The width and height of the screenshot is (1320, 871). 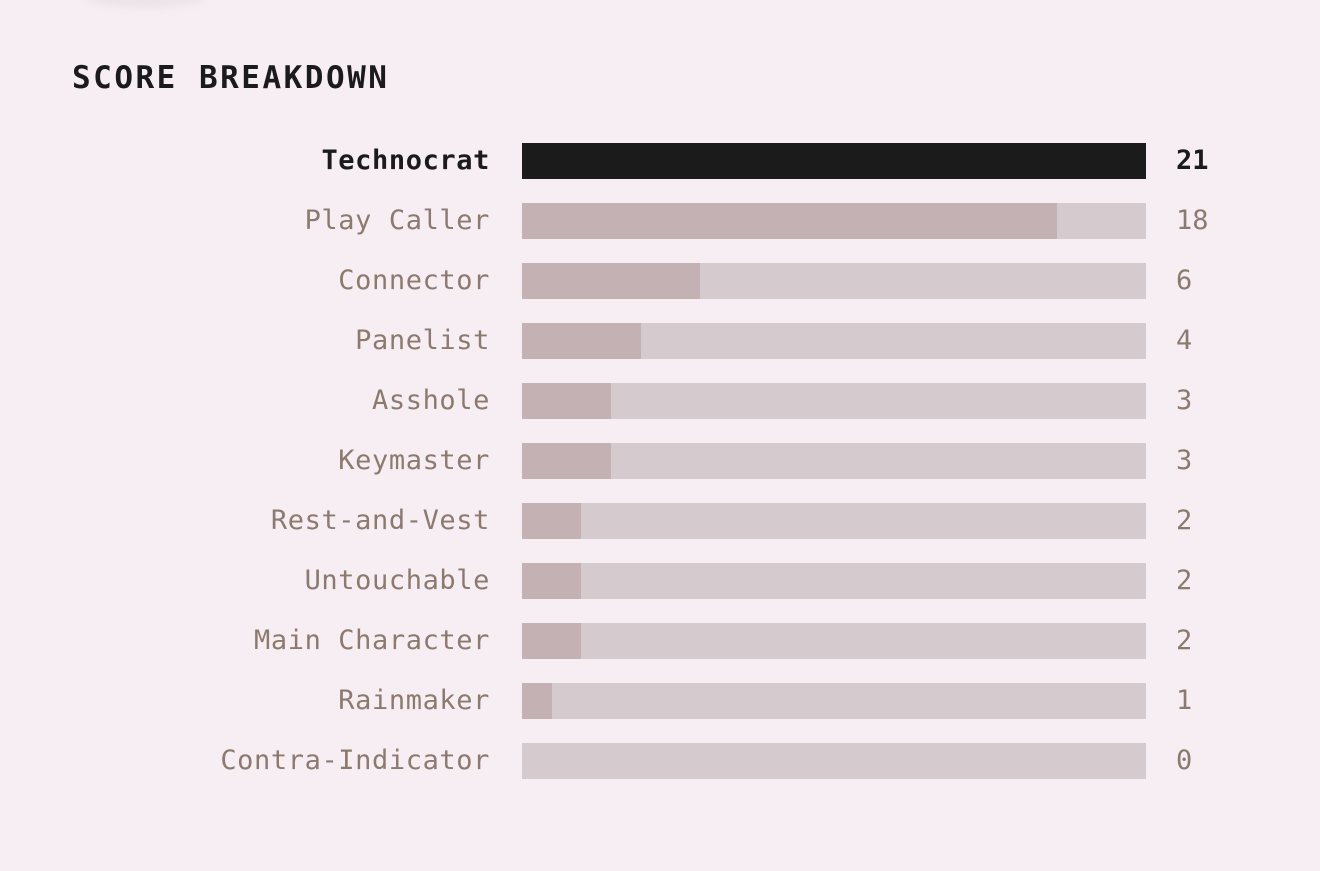 I want to click on category-label: Asshole, so click(x=431, y=400).